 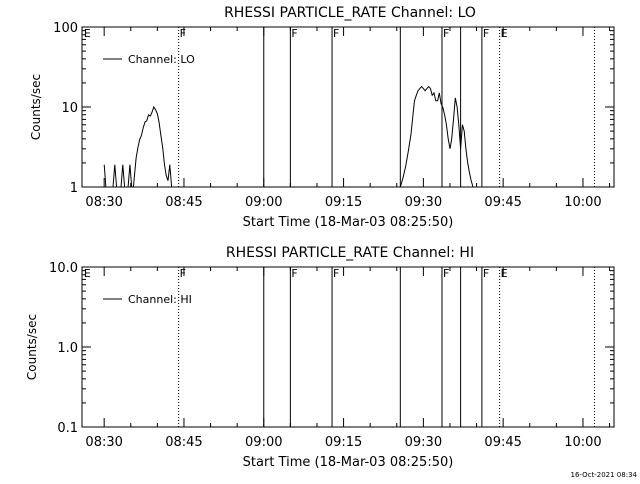 What do you see at coordinates (160, 299) in the screenshot?
I see `legend-label: Channel: HI` at bounding box center [160, 299].